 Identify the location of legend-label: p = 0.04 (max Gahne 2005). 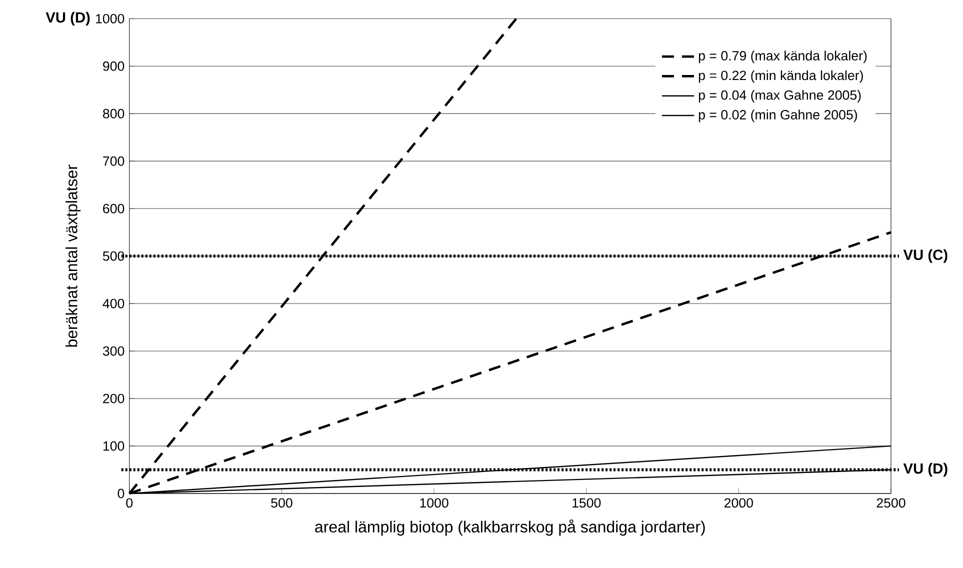
(779, 96).